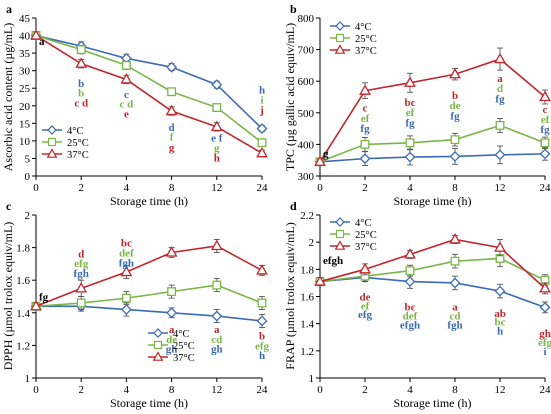 Image resolution: width=551 pixels, height=414 pixels. Describe the element at coordinates (307, 216) in the screenshot. I see `y-tick-label: 2.2` at that location.